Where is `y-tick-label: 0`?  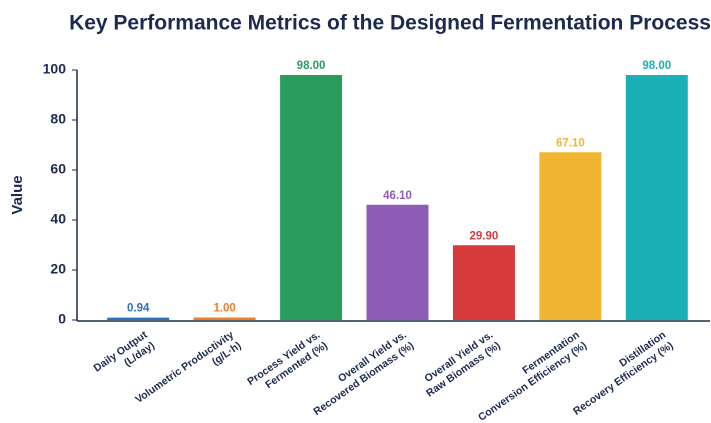
y-tick-label: 0 is located at coordinates (62, 319).